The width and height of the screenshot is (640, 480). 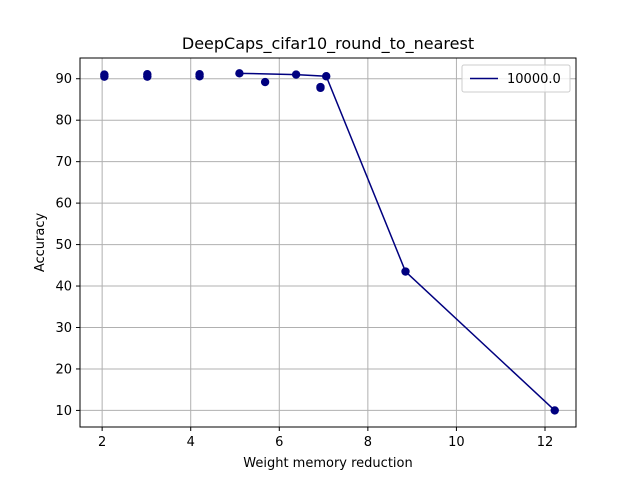 What do you see at coordinates (63, 245) in the screenshot?
I see `y-tick-label: 50` at bounding box center [63, 245].